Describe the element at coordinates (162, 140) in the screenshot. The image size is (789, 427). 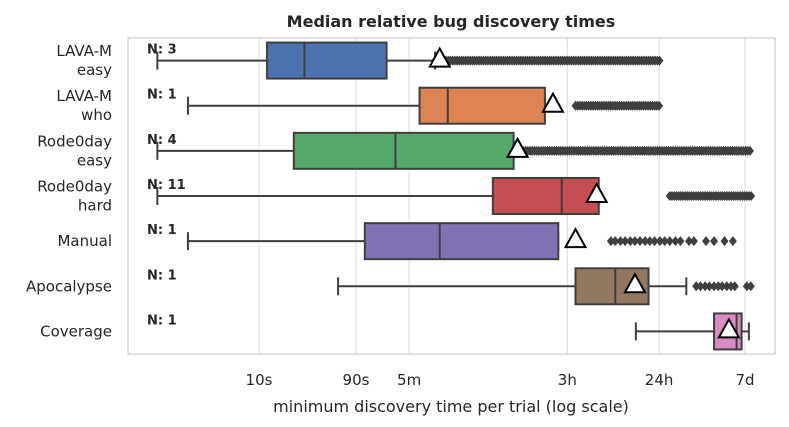
I see `n-label: N: 4` at that location.